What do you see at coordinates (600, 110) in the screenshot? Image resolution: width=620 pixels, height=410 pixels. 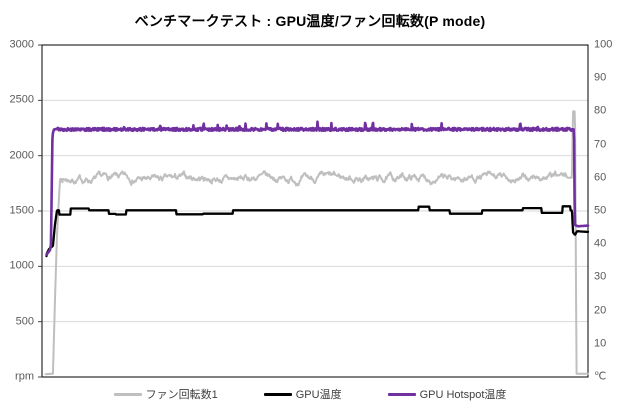 I see `right-axis-tick-80: 80` at bounding box center [600, 110].